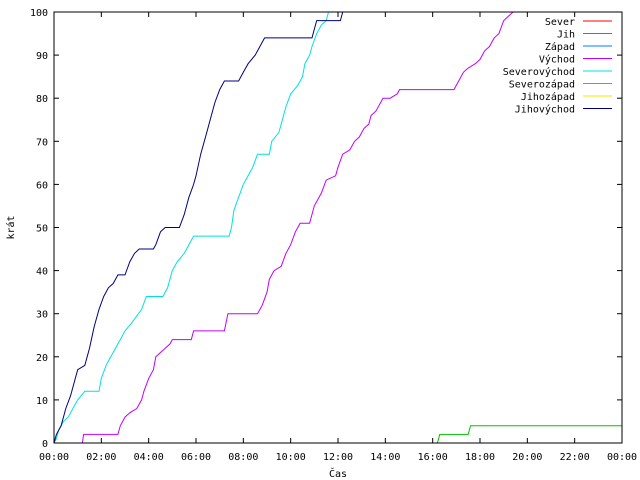 The width and height of the screenshot is (640, 480). I want to click on legend-label: Jihovýchod, so click(545, 110).